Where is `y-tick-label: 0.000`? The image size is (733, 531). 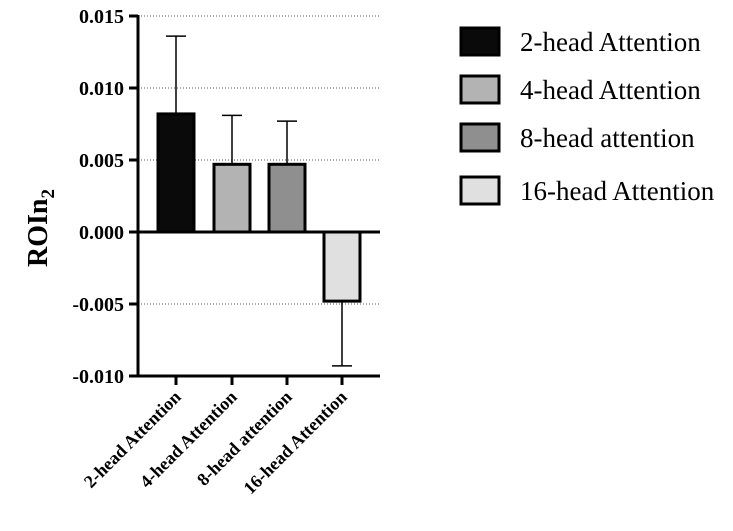
y-tick-label: 0.000 is located at coordinates (101, 233).